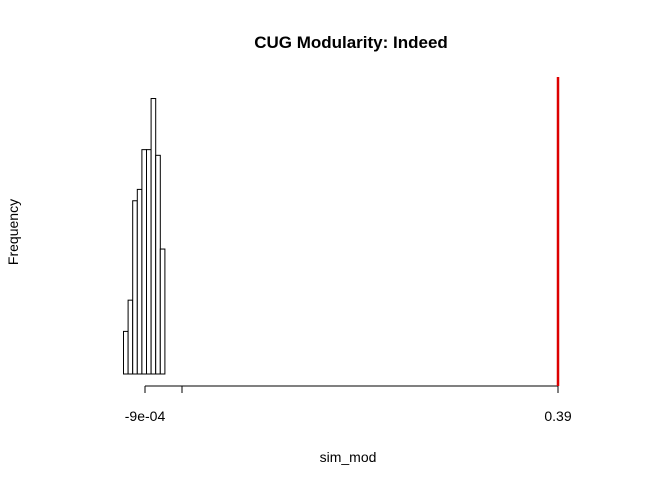  Describe the element at coordinates (351, 42) in the screenshot. I see `chart-title: CUG Modularity: Indeed` at that location.